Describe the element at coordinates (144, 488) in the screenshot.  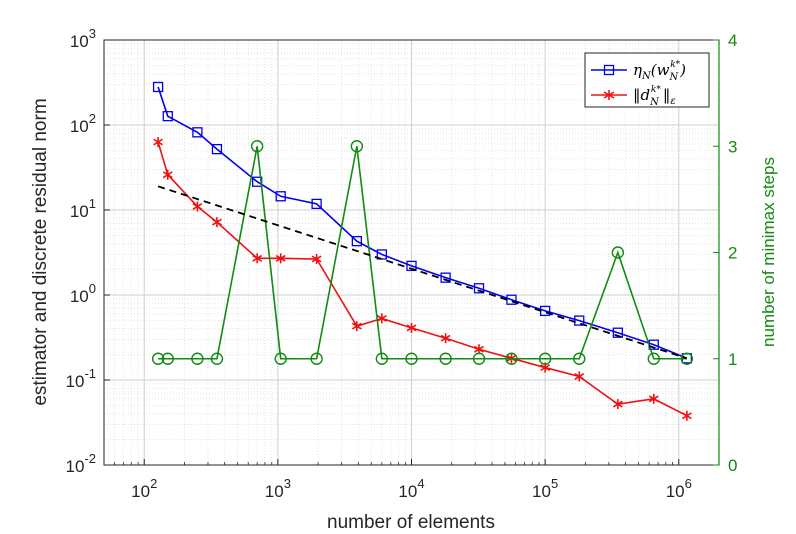
I see `x-tick-label: 10²` at that location.